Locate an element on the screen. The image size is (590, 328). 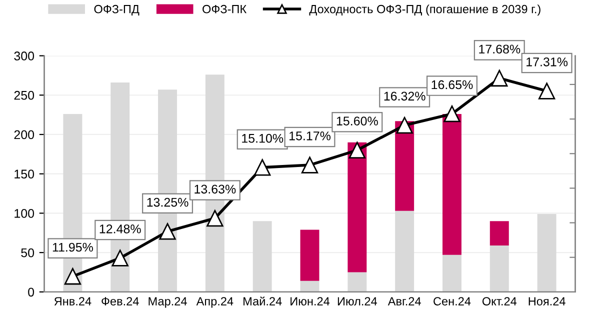
data-label: 15.60% is located at coordinates (357, 121).